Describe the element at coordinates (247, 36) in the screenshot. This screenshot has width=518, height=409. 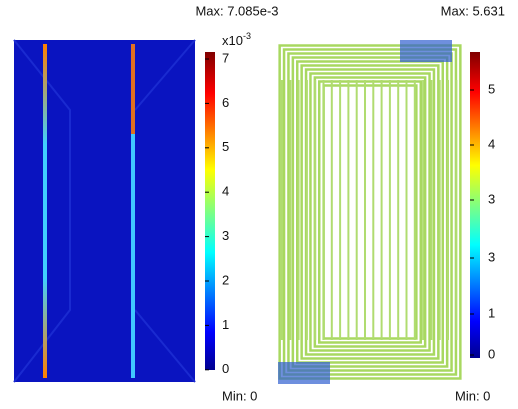
I see `exponent-power: -3` at that location.